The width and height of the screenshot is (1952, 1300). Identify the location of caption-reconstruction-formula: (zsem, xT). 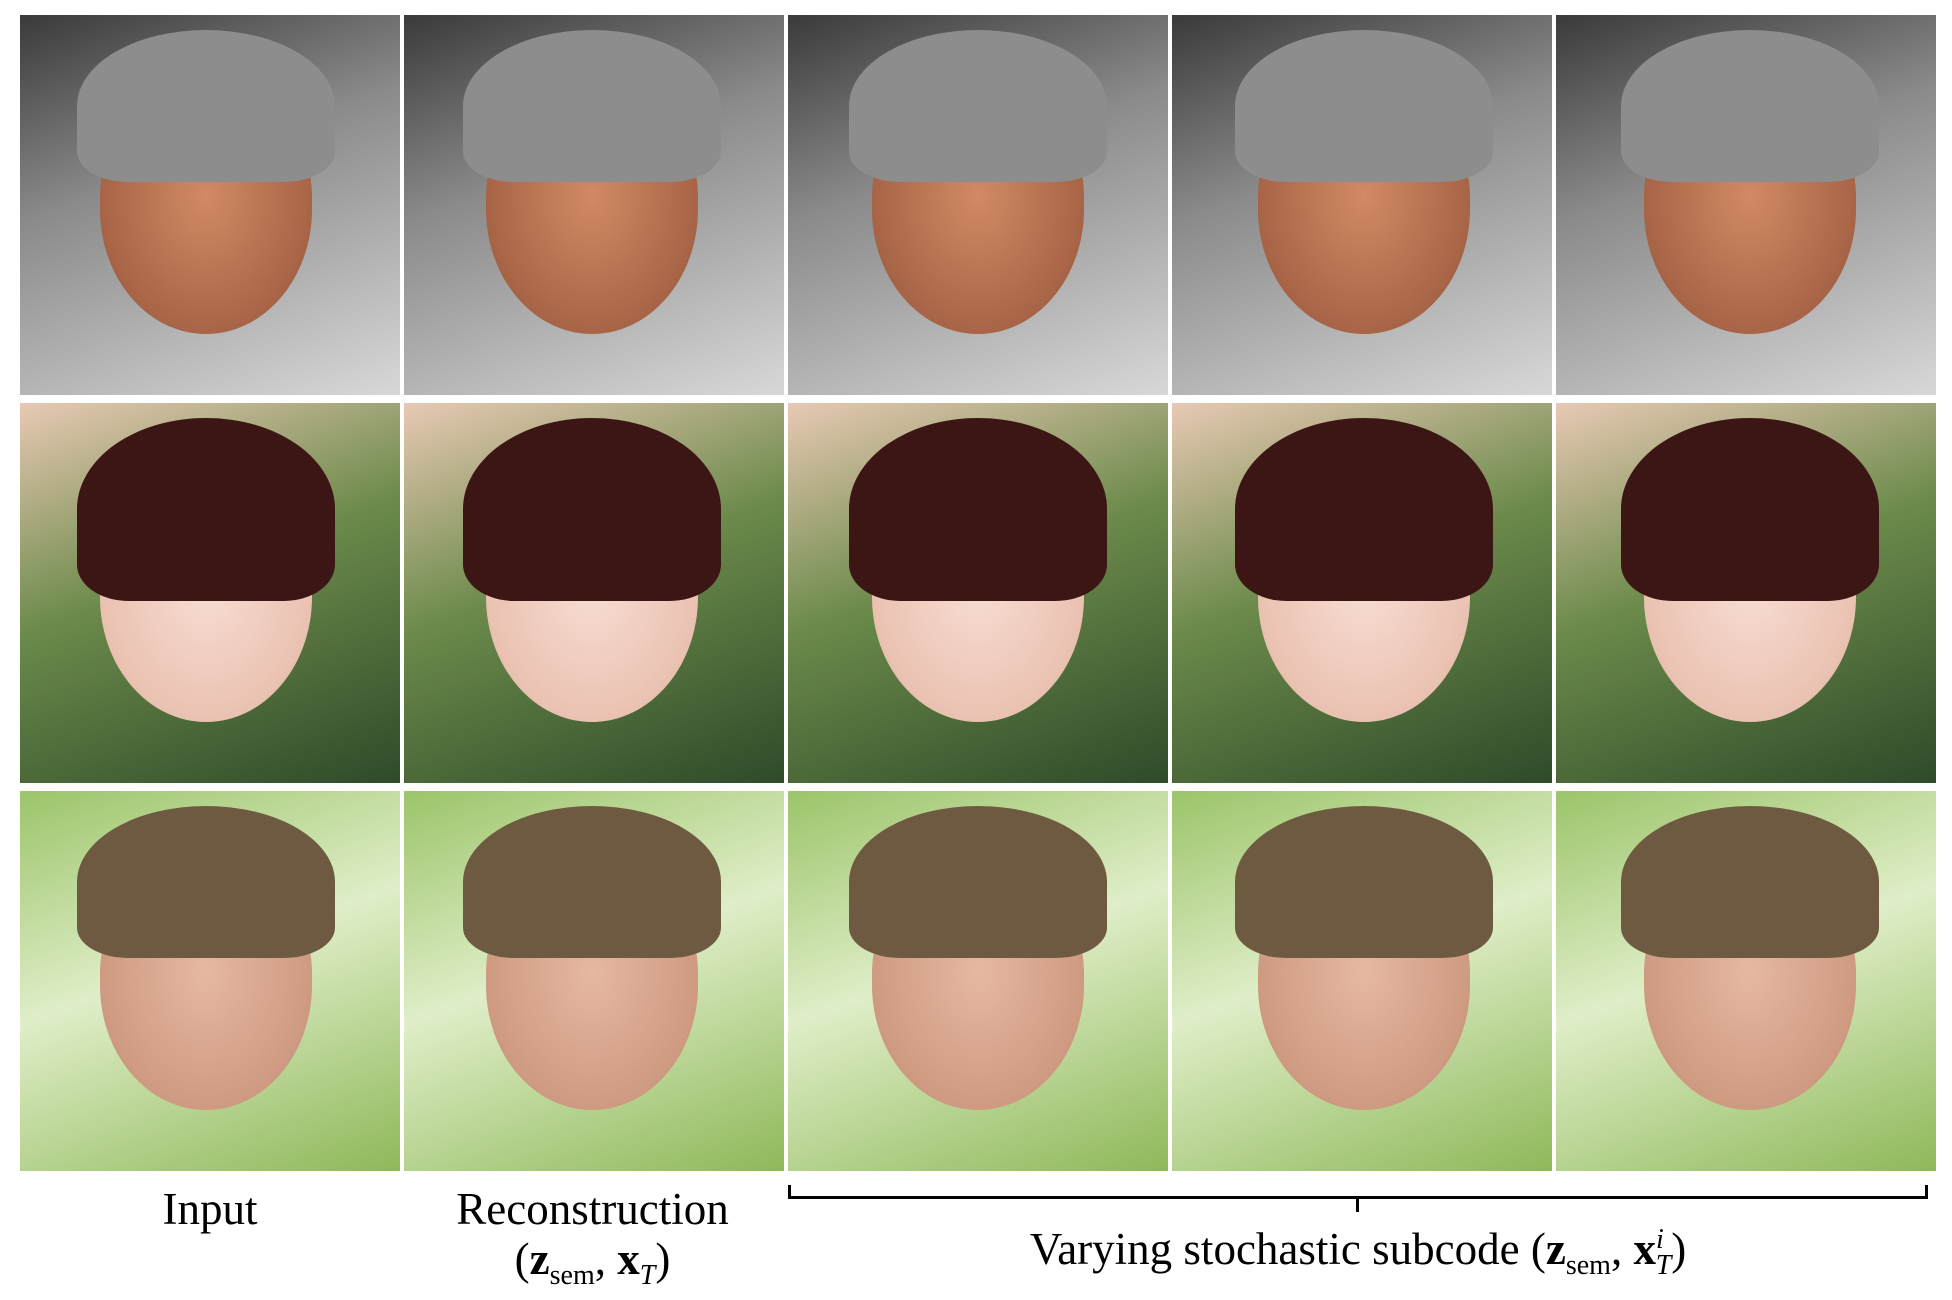
(592, 1262).